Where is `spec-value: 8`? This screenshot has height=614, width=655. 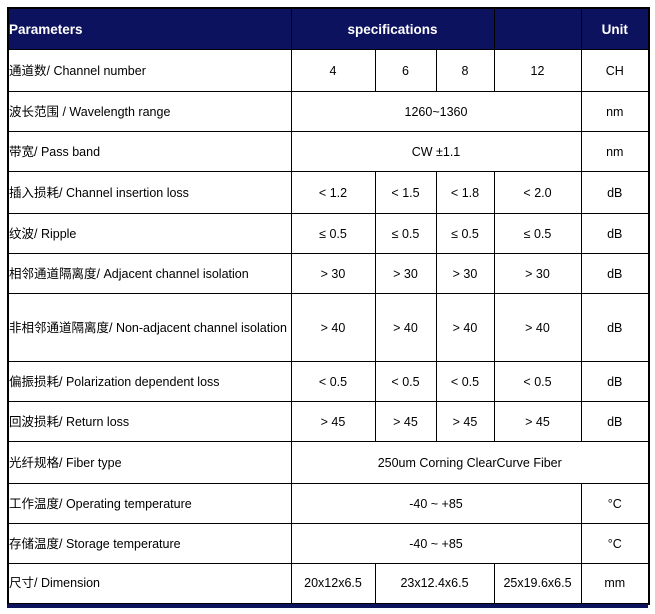
spec-value: 8 is located at coordinates (465, 70).